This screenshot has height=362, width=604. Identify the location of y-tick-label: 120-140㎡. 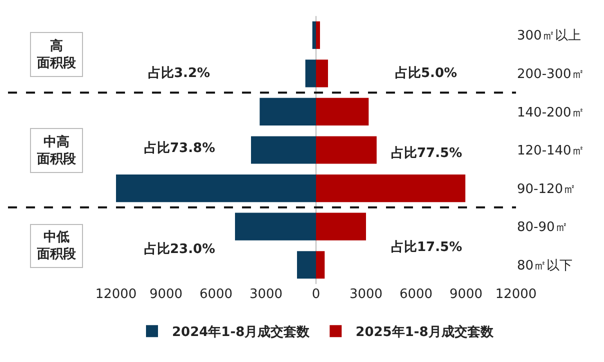
(550, 151).